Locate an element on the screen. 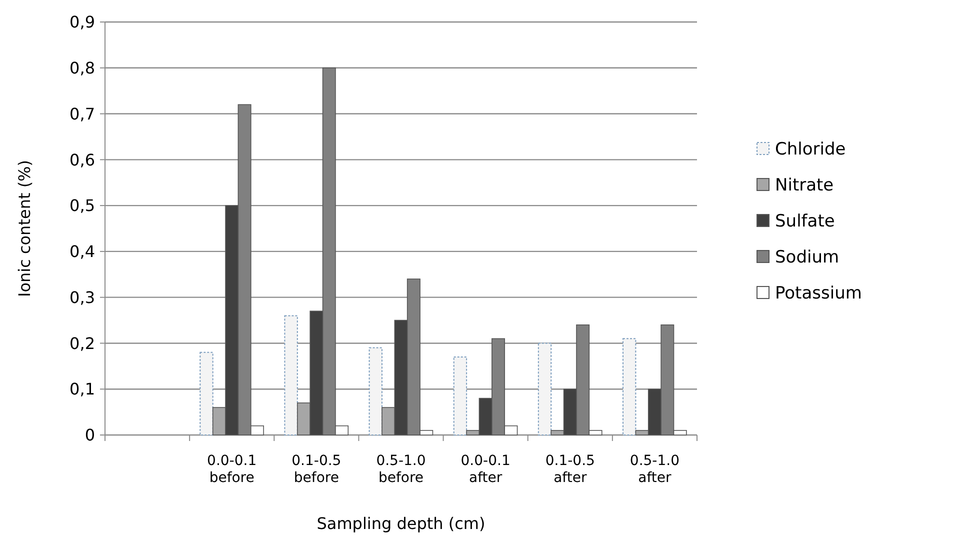 This screenshot has height=535, width=955. y-tick-label: 0,7 is located at coordinates (82, 114).